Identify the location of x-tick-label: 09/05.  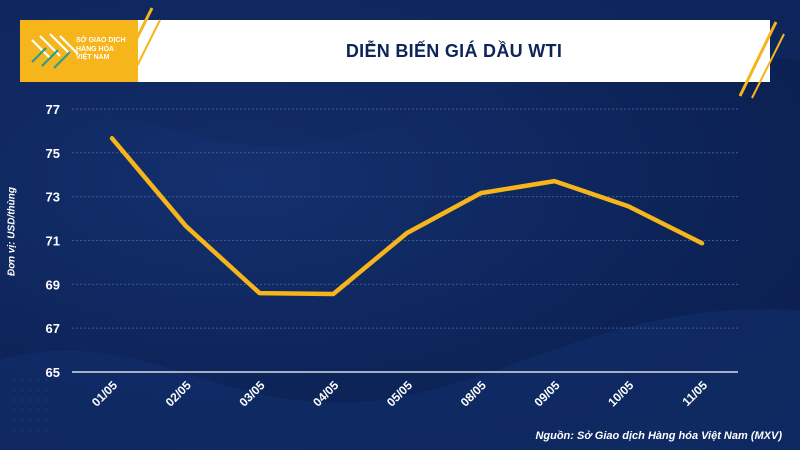
(546, 393).